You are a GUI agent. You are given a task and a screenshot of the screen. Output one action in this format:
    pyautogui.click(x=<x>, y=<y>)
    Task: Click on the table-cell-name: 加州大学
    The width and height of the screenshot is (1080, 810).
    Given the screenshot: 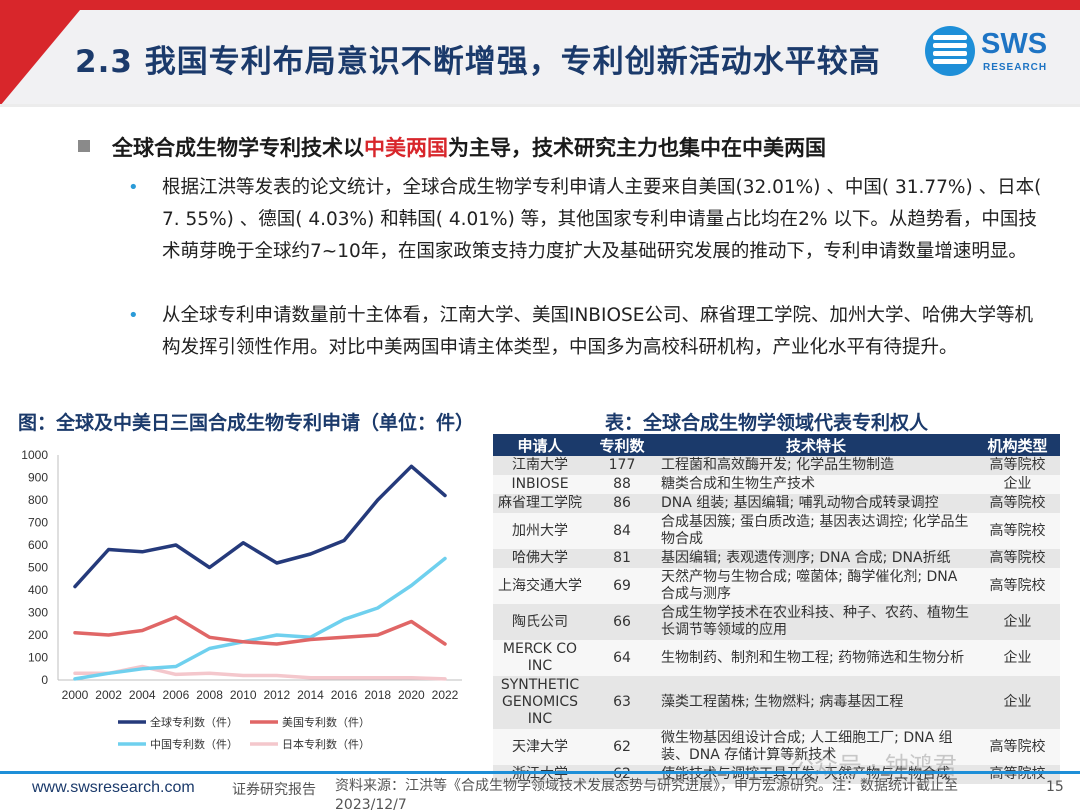 What is the action you would take?
    pyautogui.click(x=540, y=531)
    